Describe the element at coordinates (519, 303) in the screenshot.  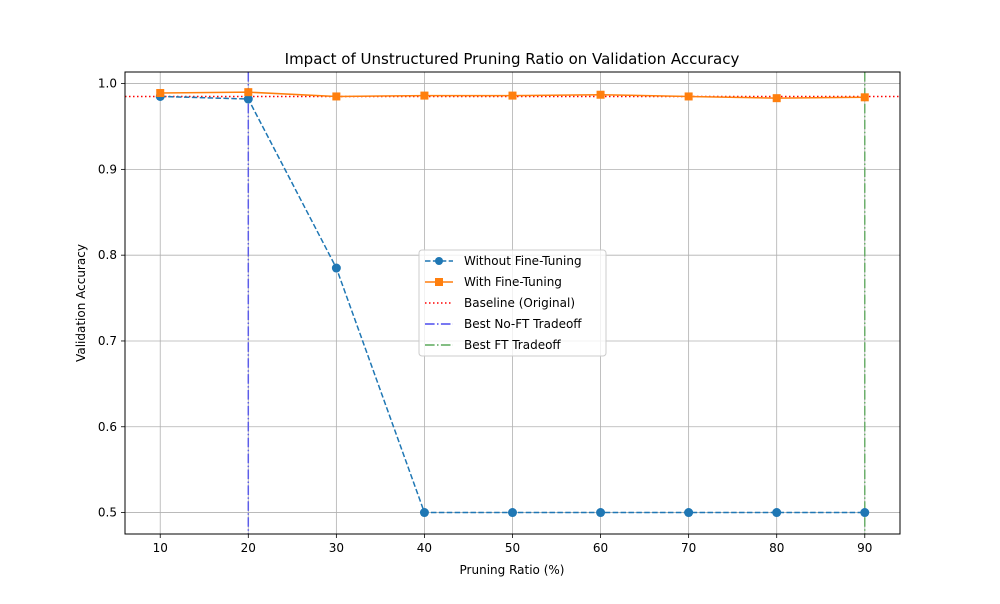
I see `legend-label: Baseline (Original)` at that location.